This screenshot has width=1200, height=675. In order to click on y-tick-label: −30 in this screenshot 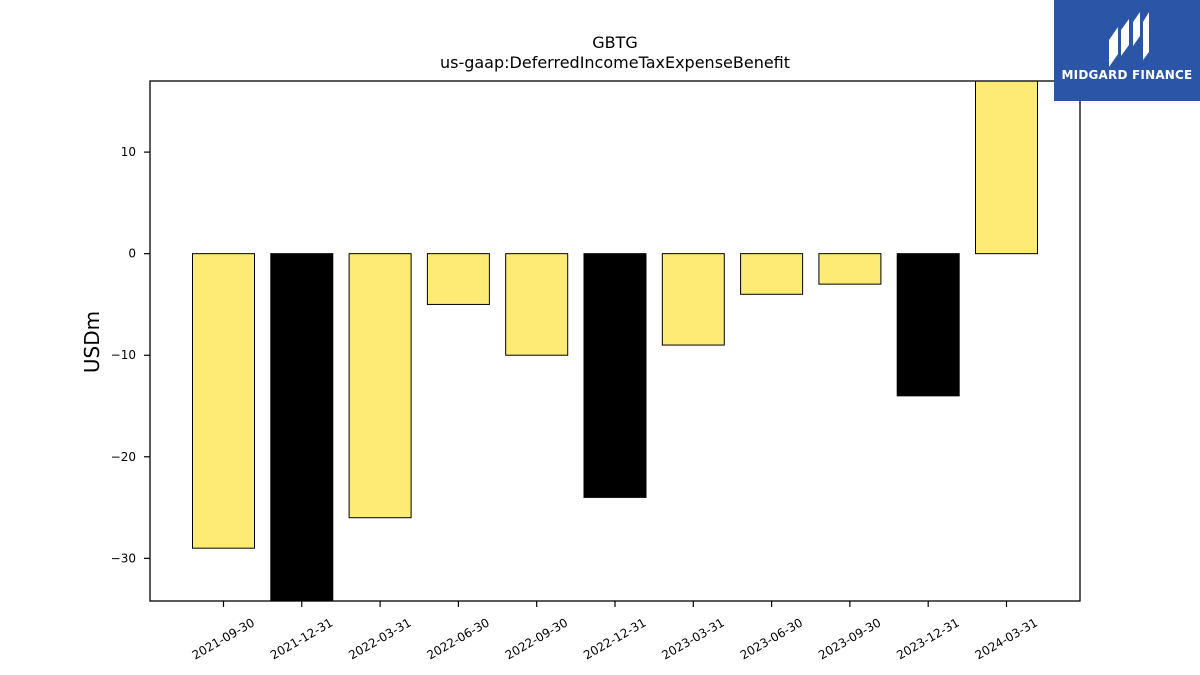, I will do `click(123, 558)`.